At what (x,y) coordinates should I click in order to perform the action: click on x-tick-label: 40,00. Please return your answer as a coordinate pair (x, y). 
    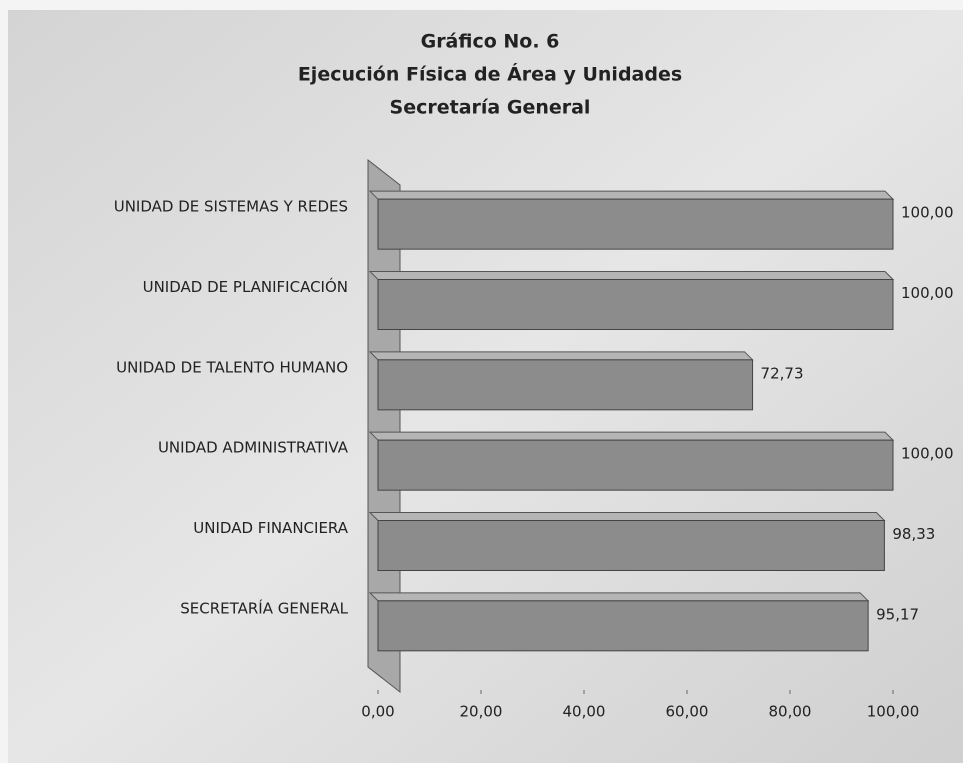
    Looking at the image, I should click on (584, 712).